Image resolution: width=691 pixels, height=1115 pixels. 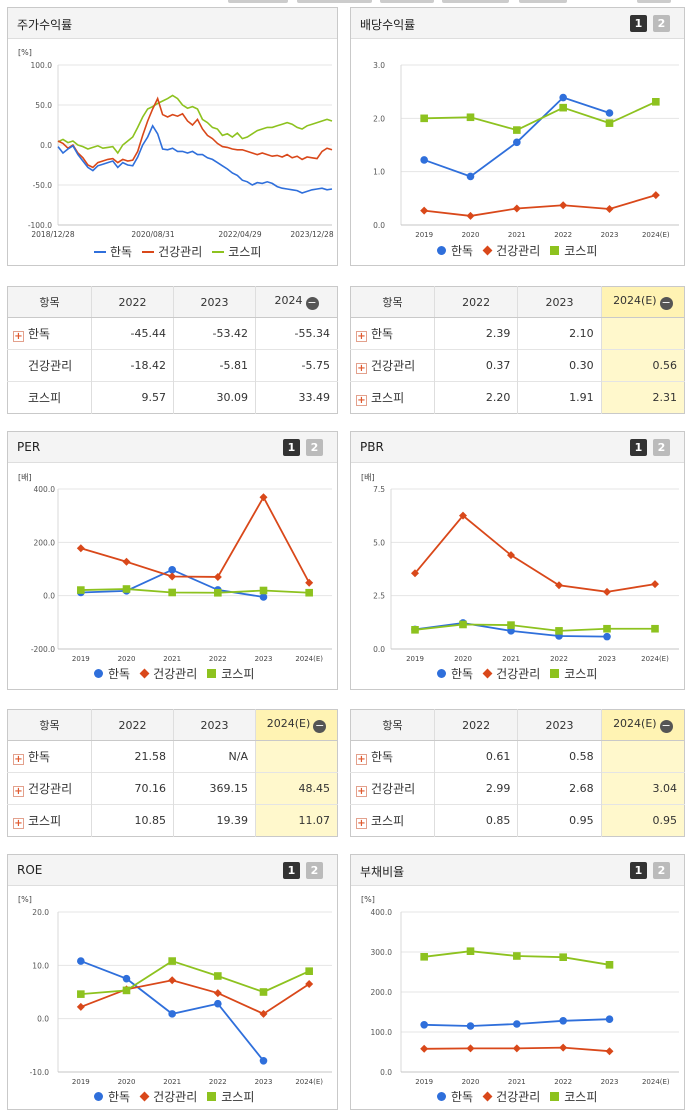 I want to click on value-cell: 2.10, so click(x=559, y=333).